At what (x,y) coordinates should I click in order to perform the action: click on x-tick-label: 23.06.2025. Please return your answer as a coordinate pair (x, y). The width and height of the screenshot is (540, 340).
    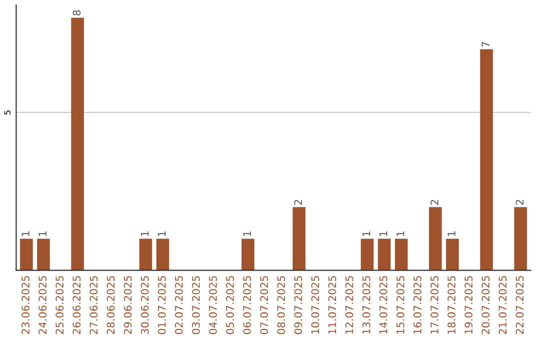
    Looking at the image, I should click on (26, 305).